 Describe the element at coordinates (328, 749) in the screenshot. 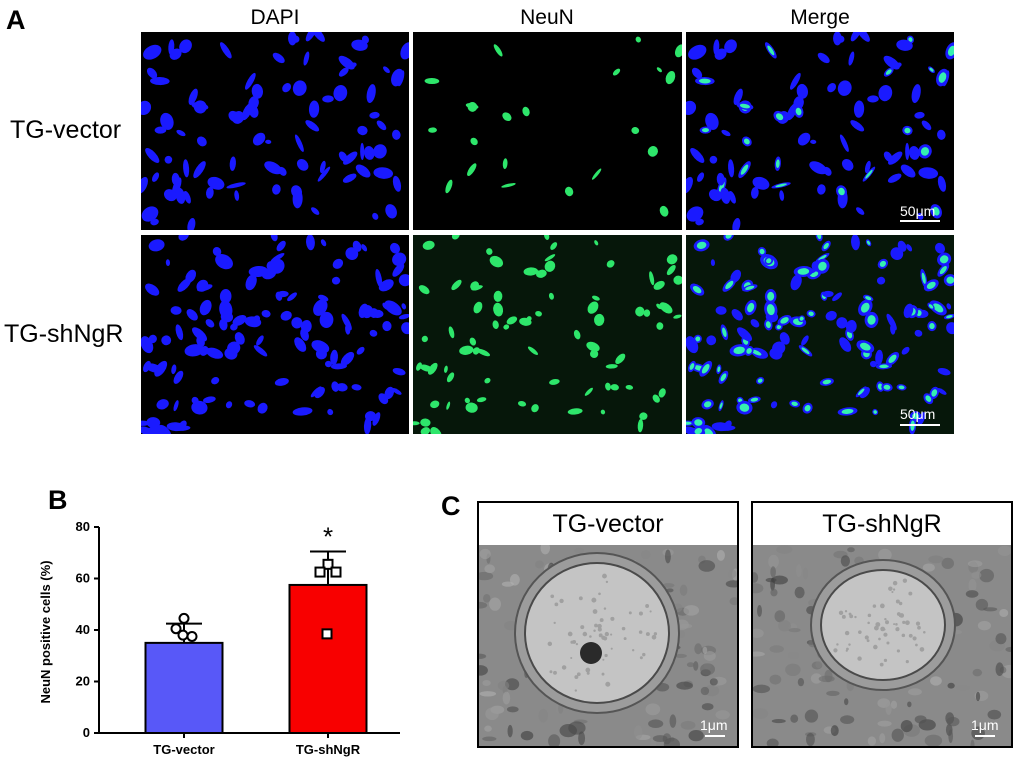

I see `x-tick-label: TG-shNgR` at that location.